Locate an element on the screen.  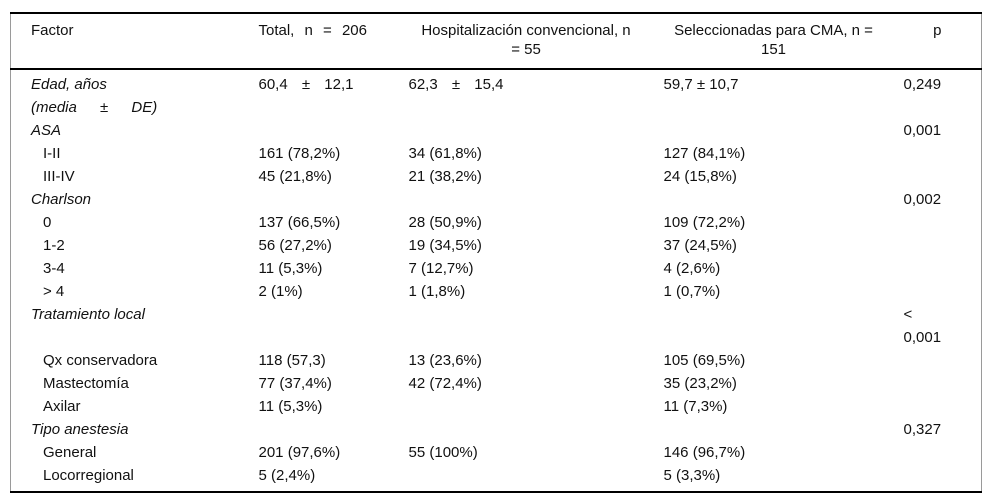
factor-cell: Tratamiento local is located at coordinates (88, 314).